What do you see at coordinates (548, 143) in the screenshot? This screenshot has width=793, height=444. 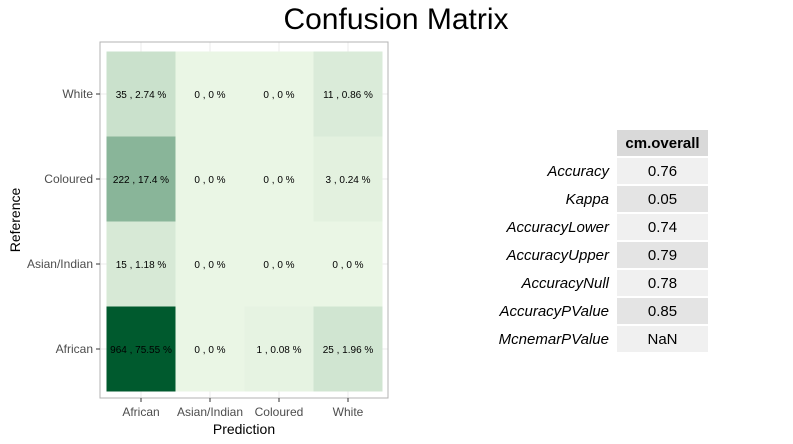 I see `table-corner` at bounding box center [548, 143].